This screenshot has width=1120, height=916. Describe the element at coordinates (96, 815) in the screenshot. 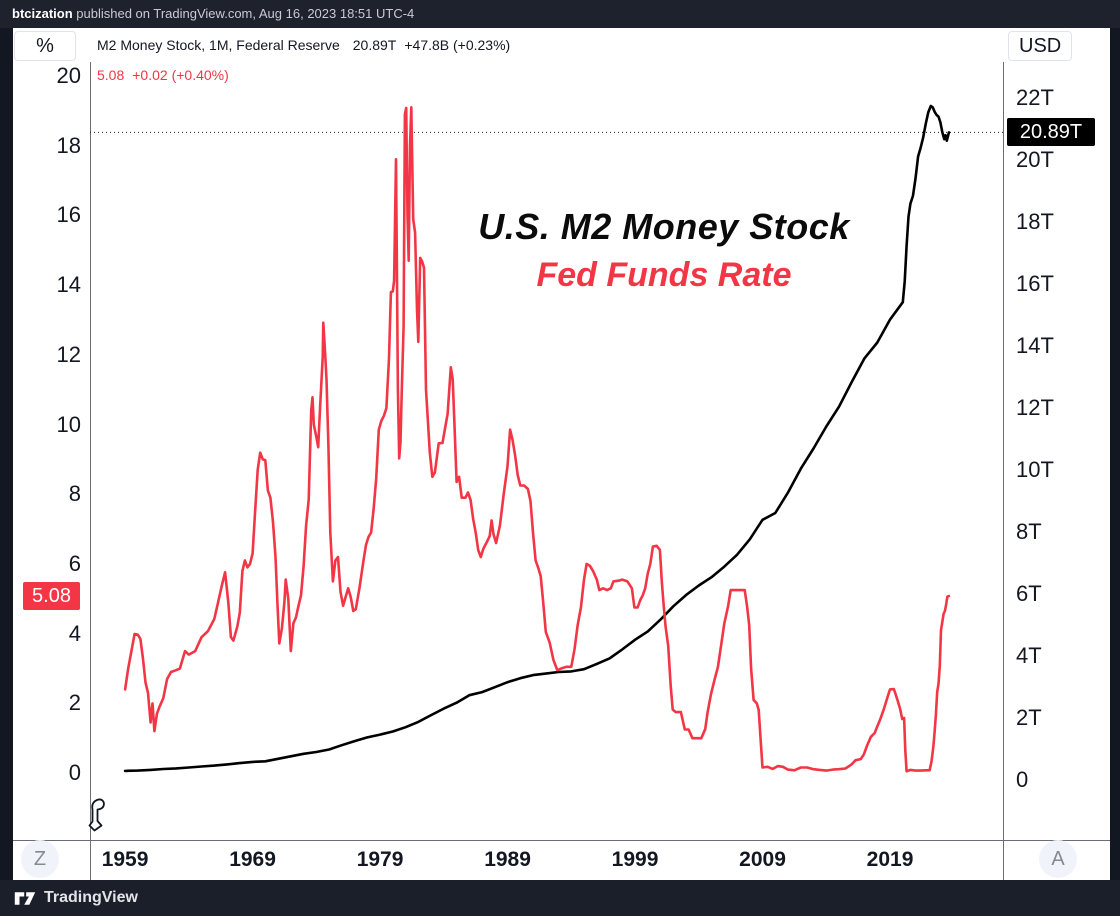

I see `hand-cursor-icon` at that location.